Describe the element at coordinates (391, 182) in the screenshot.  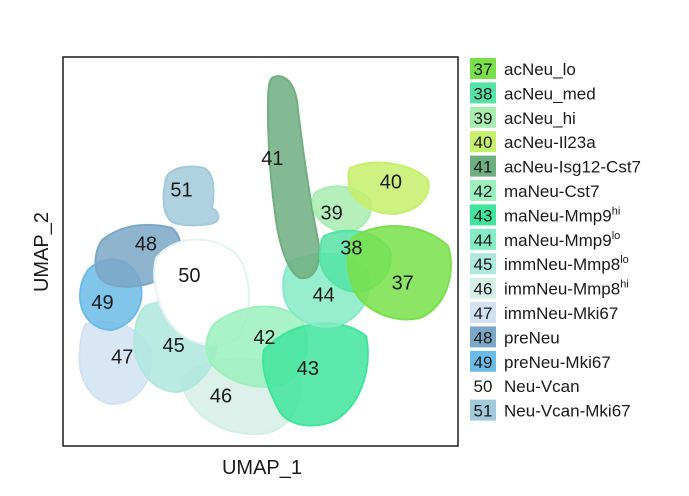
I see `cluster-label-40: 40` at that location.